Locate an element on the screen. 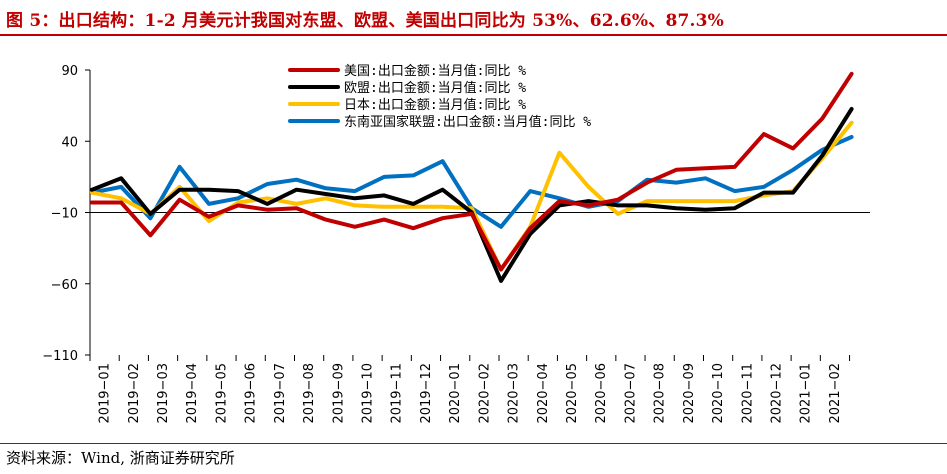  x-tick-label: 2019−07 is located at coordinates (280, 393).